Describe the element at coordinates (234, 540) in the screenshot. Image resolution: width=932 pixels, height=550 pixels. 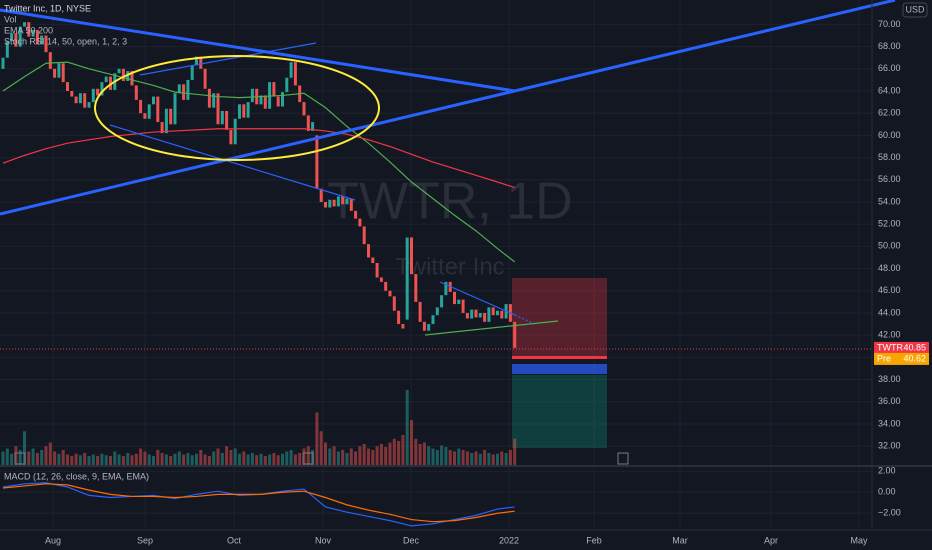
I see `x-tick-label: Oct` at that location.